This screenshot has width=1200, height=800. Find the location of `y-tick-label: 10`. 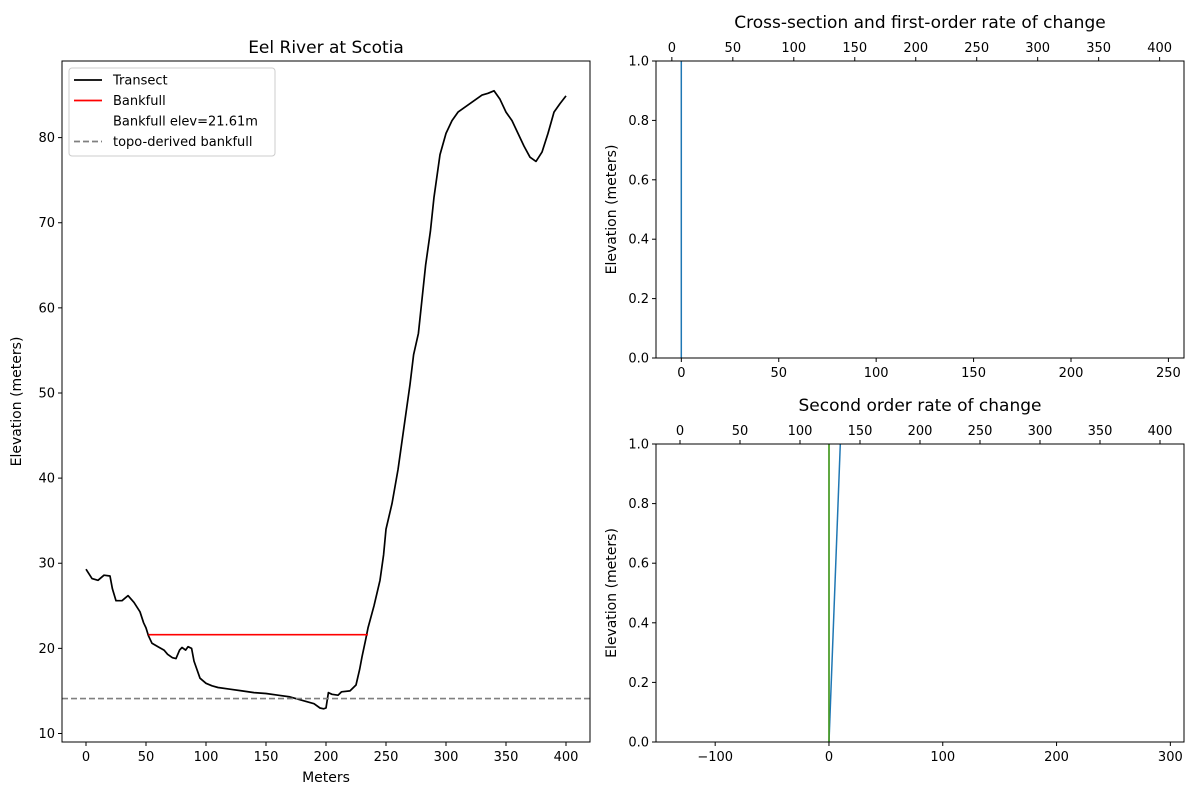

y-tick-label: 10 is located at coordinates (46, 734).